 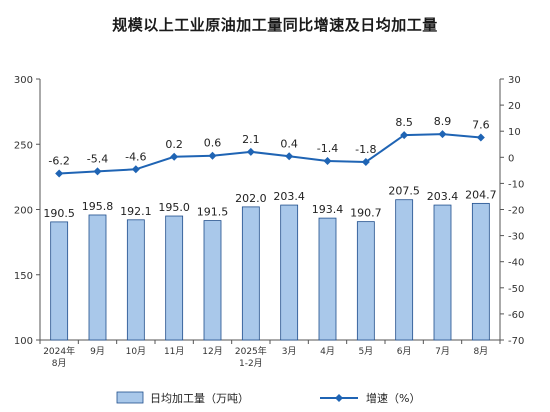 I want to click on bar-value-label: 207.5, so click(x=404, y=191).